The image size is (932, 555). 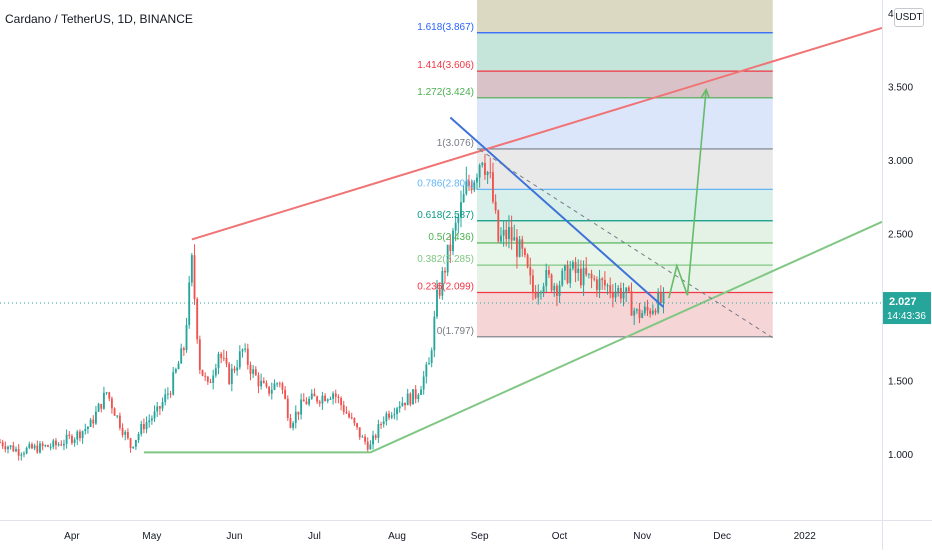 What do you see at coordinates (722, 536) in the screenshot?
I see `x-tick-label: Dec` at bounding box center [722, 536].